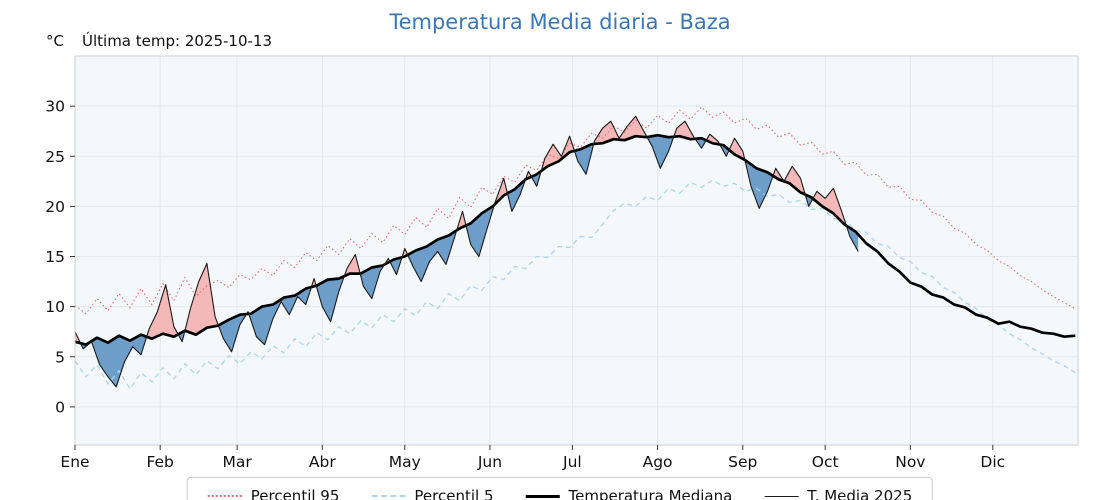 The image size is (1120, 500). I want to click on svg-text: Jul, so click(572, 462).